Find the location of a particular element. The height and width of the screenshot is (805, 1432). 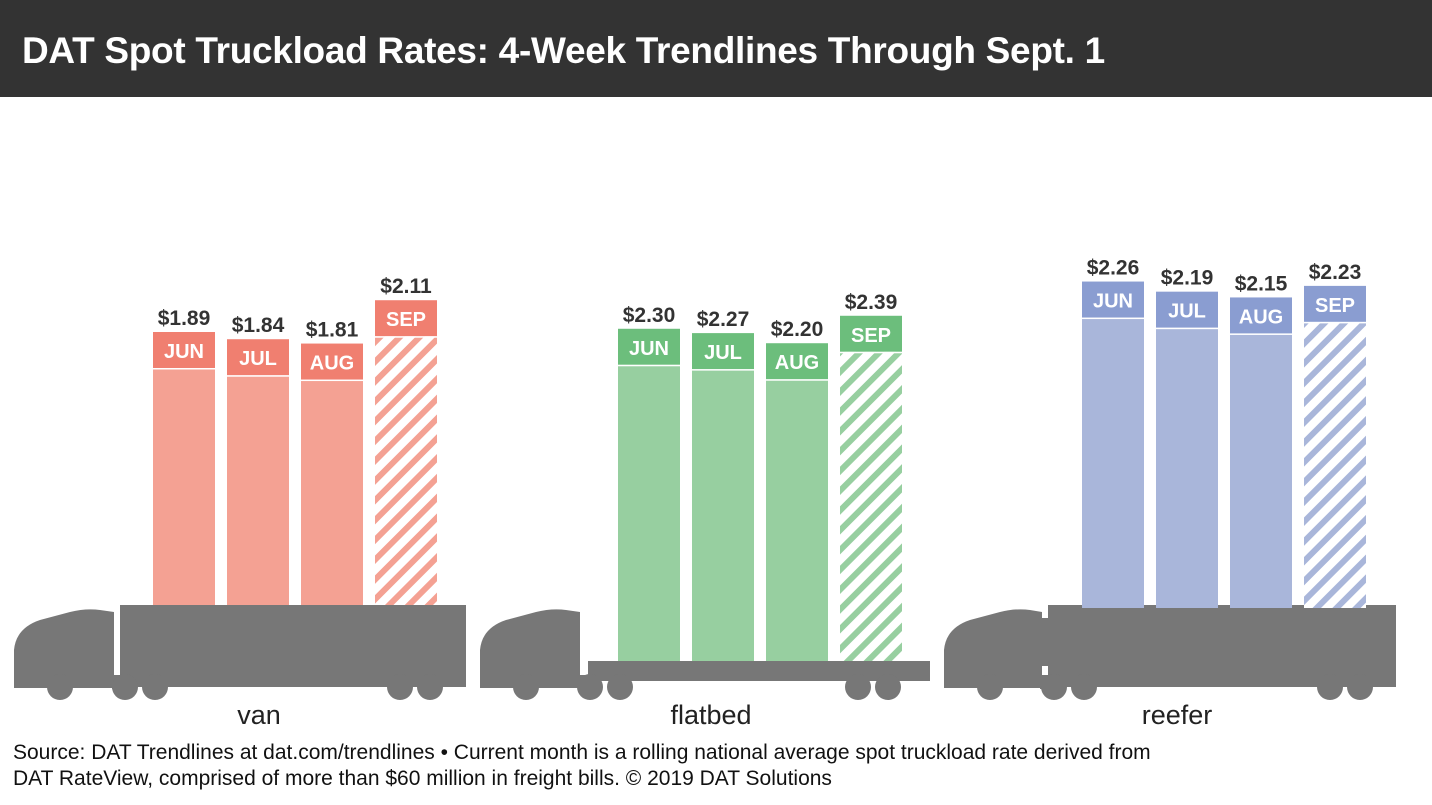

value-label-flatbed-sep: $2.39 is located at coordinates (871, 302).